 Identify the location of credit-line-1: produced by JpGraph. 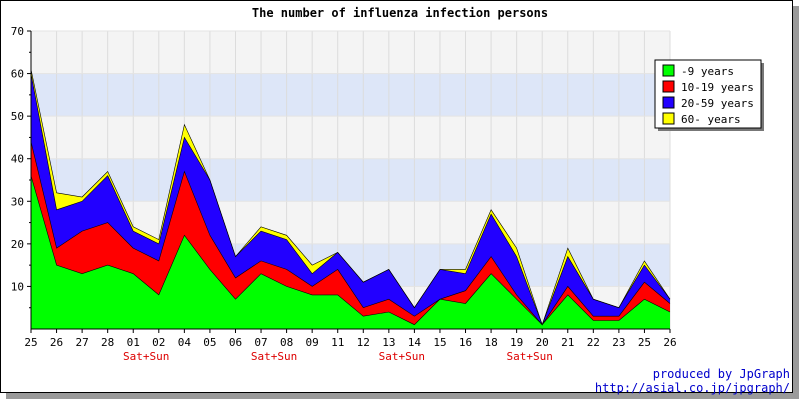
(721, 374).